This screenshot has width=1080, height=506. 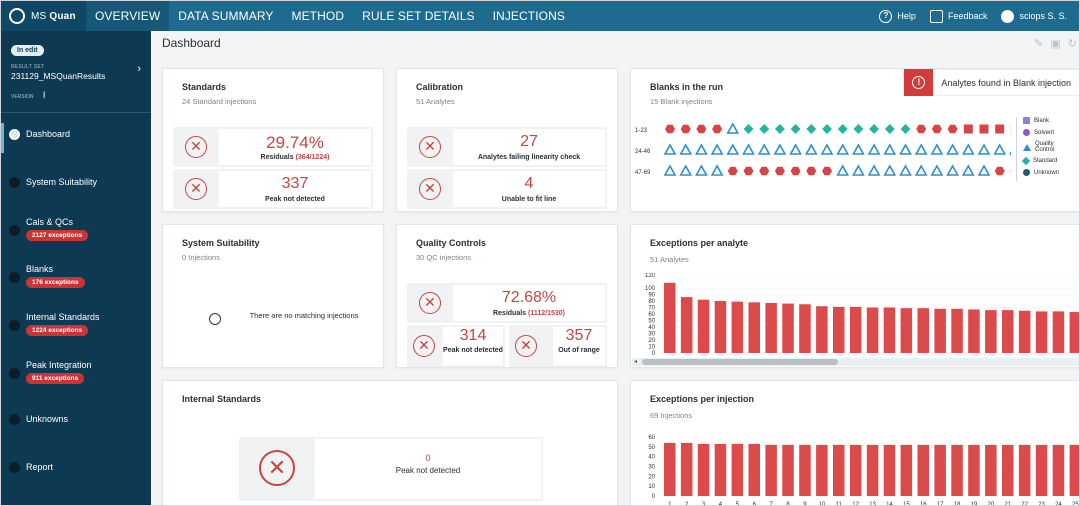 I want to click on x-tick-label: 4, so click(x=721, y=504).